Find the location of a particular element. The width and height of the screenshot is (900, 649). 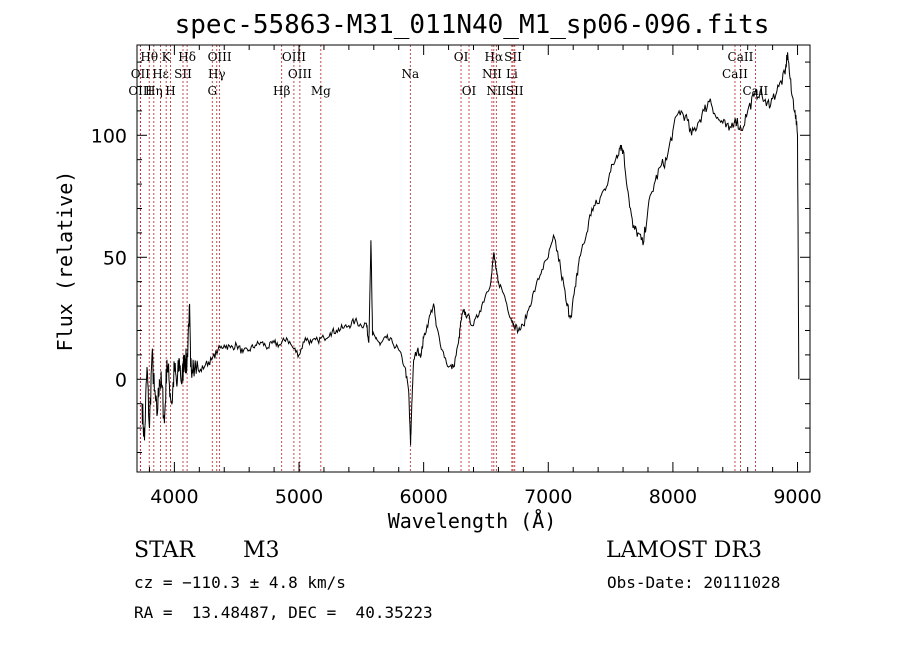

emission-line-label-4: Hε is located at coordinates (160, 74).